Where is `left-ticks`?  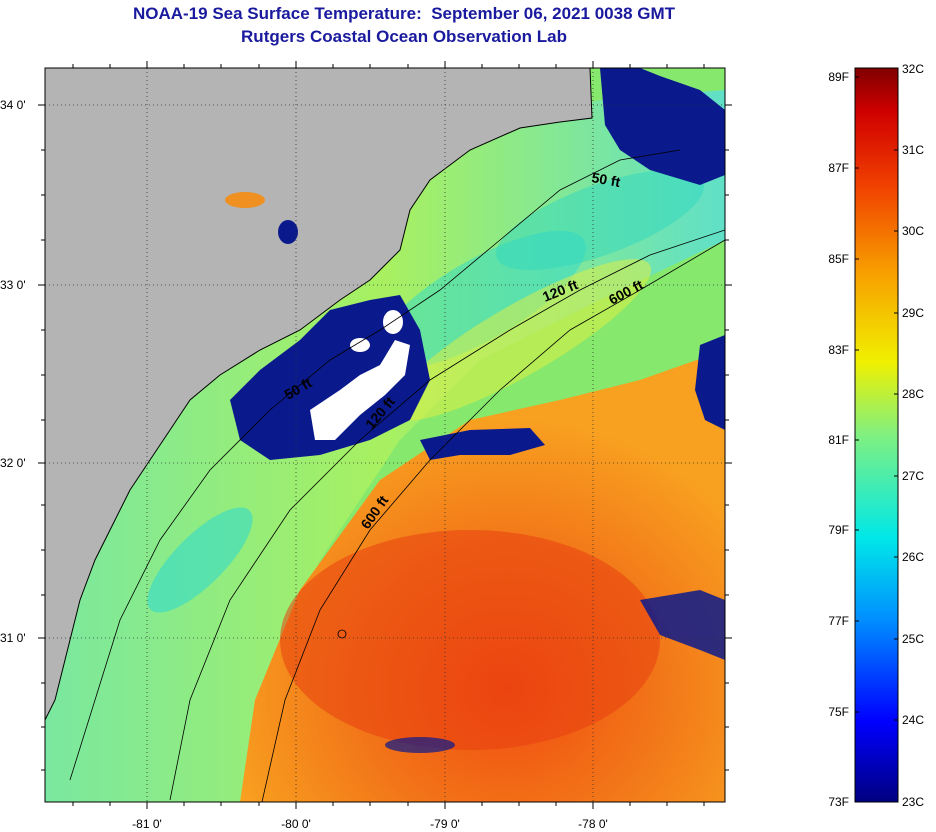 left-ticks is located at coordinates (41, 437).